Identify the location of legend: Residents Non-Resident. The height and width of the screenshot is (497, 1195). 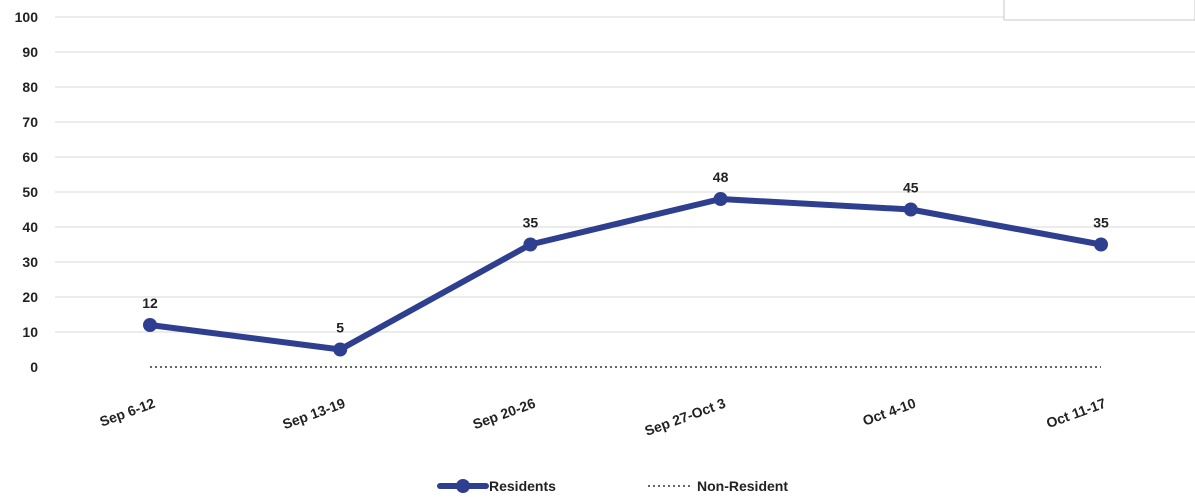
(612, 486).